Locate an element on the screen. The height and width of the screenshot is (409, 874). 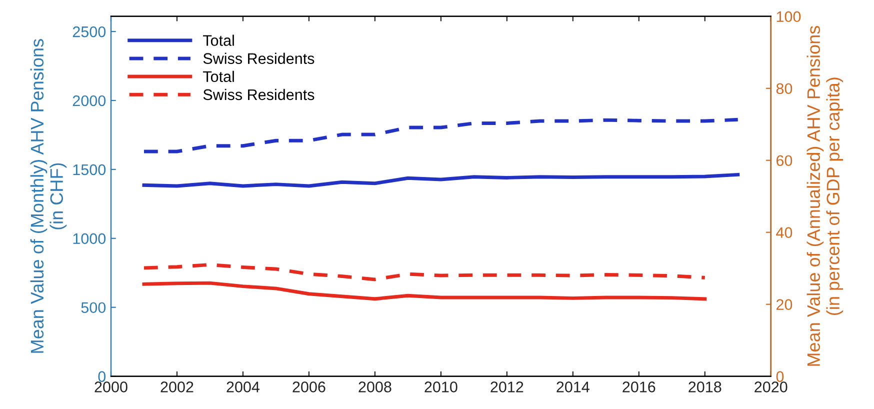
x-tick-label: 2008 is located at coordinates (375, 387).